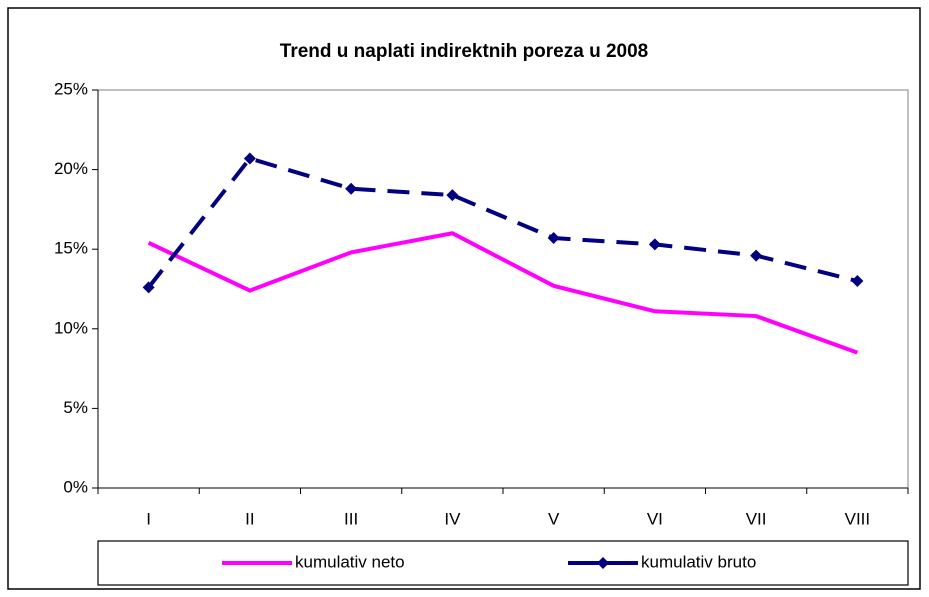  Describe the element at coordinates (756, 518) in the screenshot. I see `x-tick-label: VII` at that location.